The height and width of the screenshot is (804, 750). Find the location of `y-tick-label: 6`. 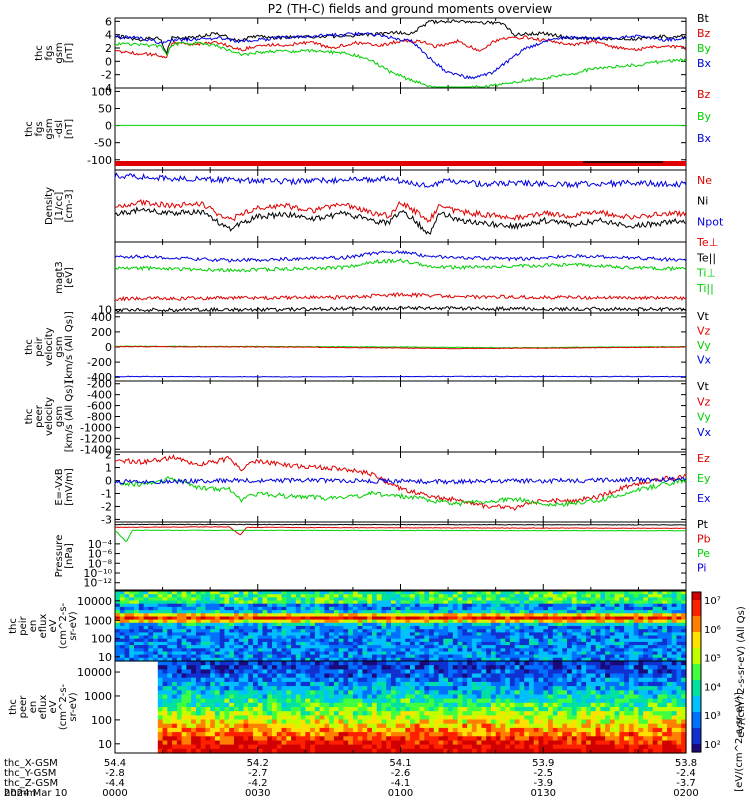

y-tick-label: 6 is located at coordinates (108, 21).